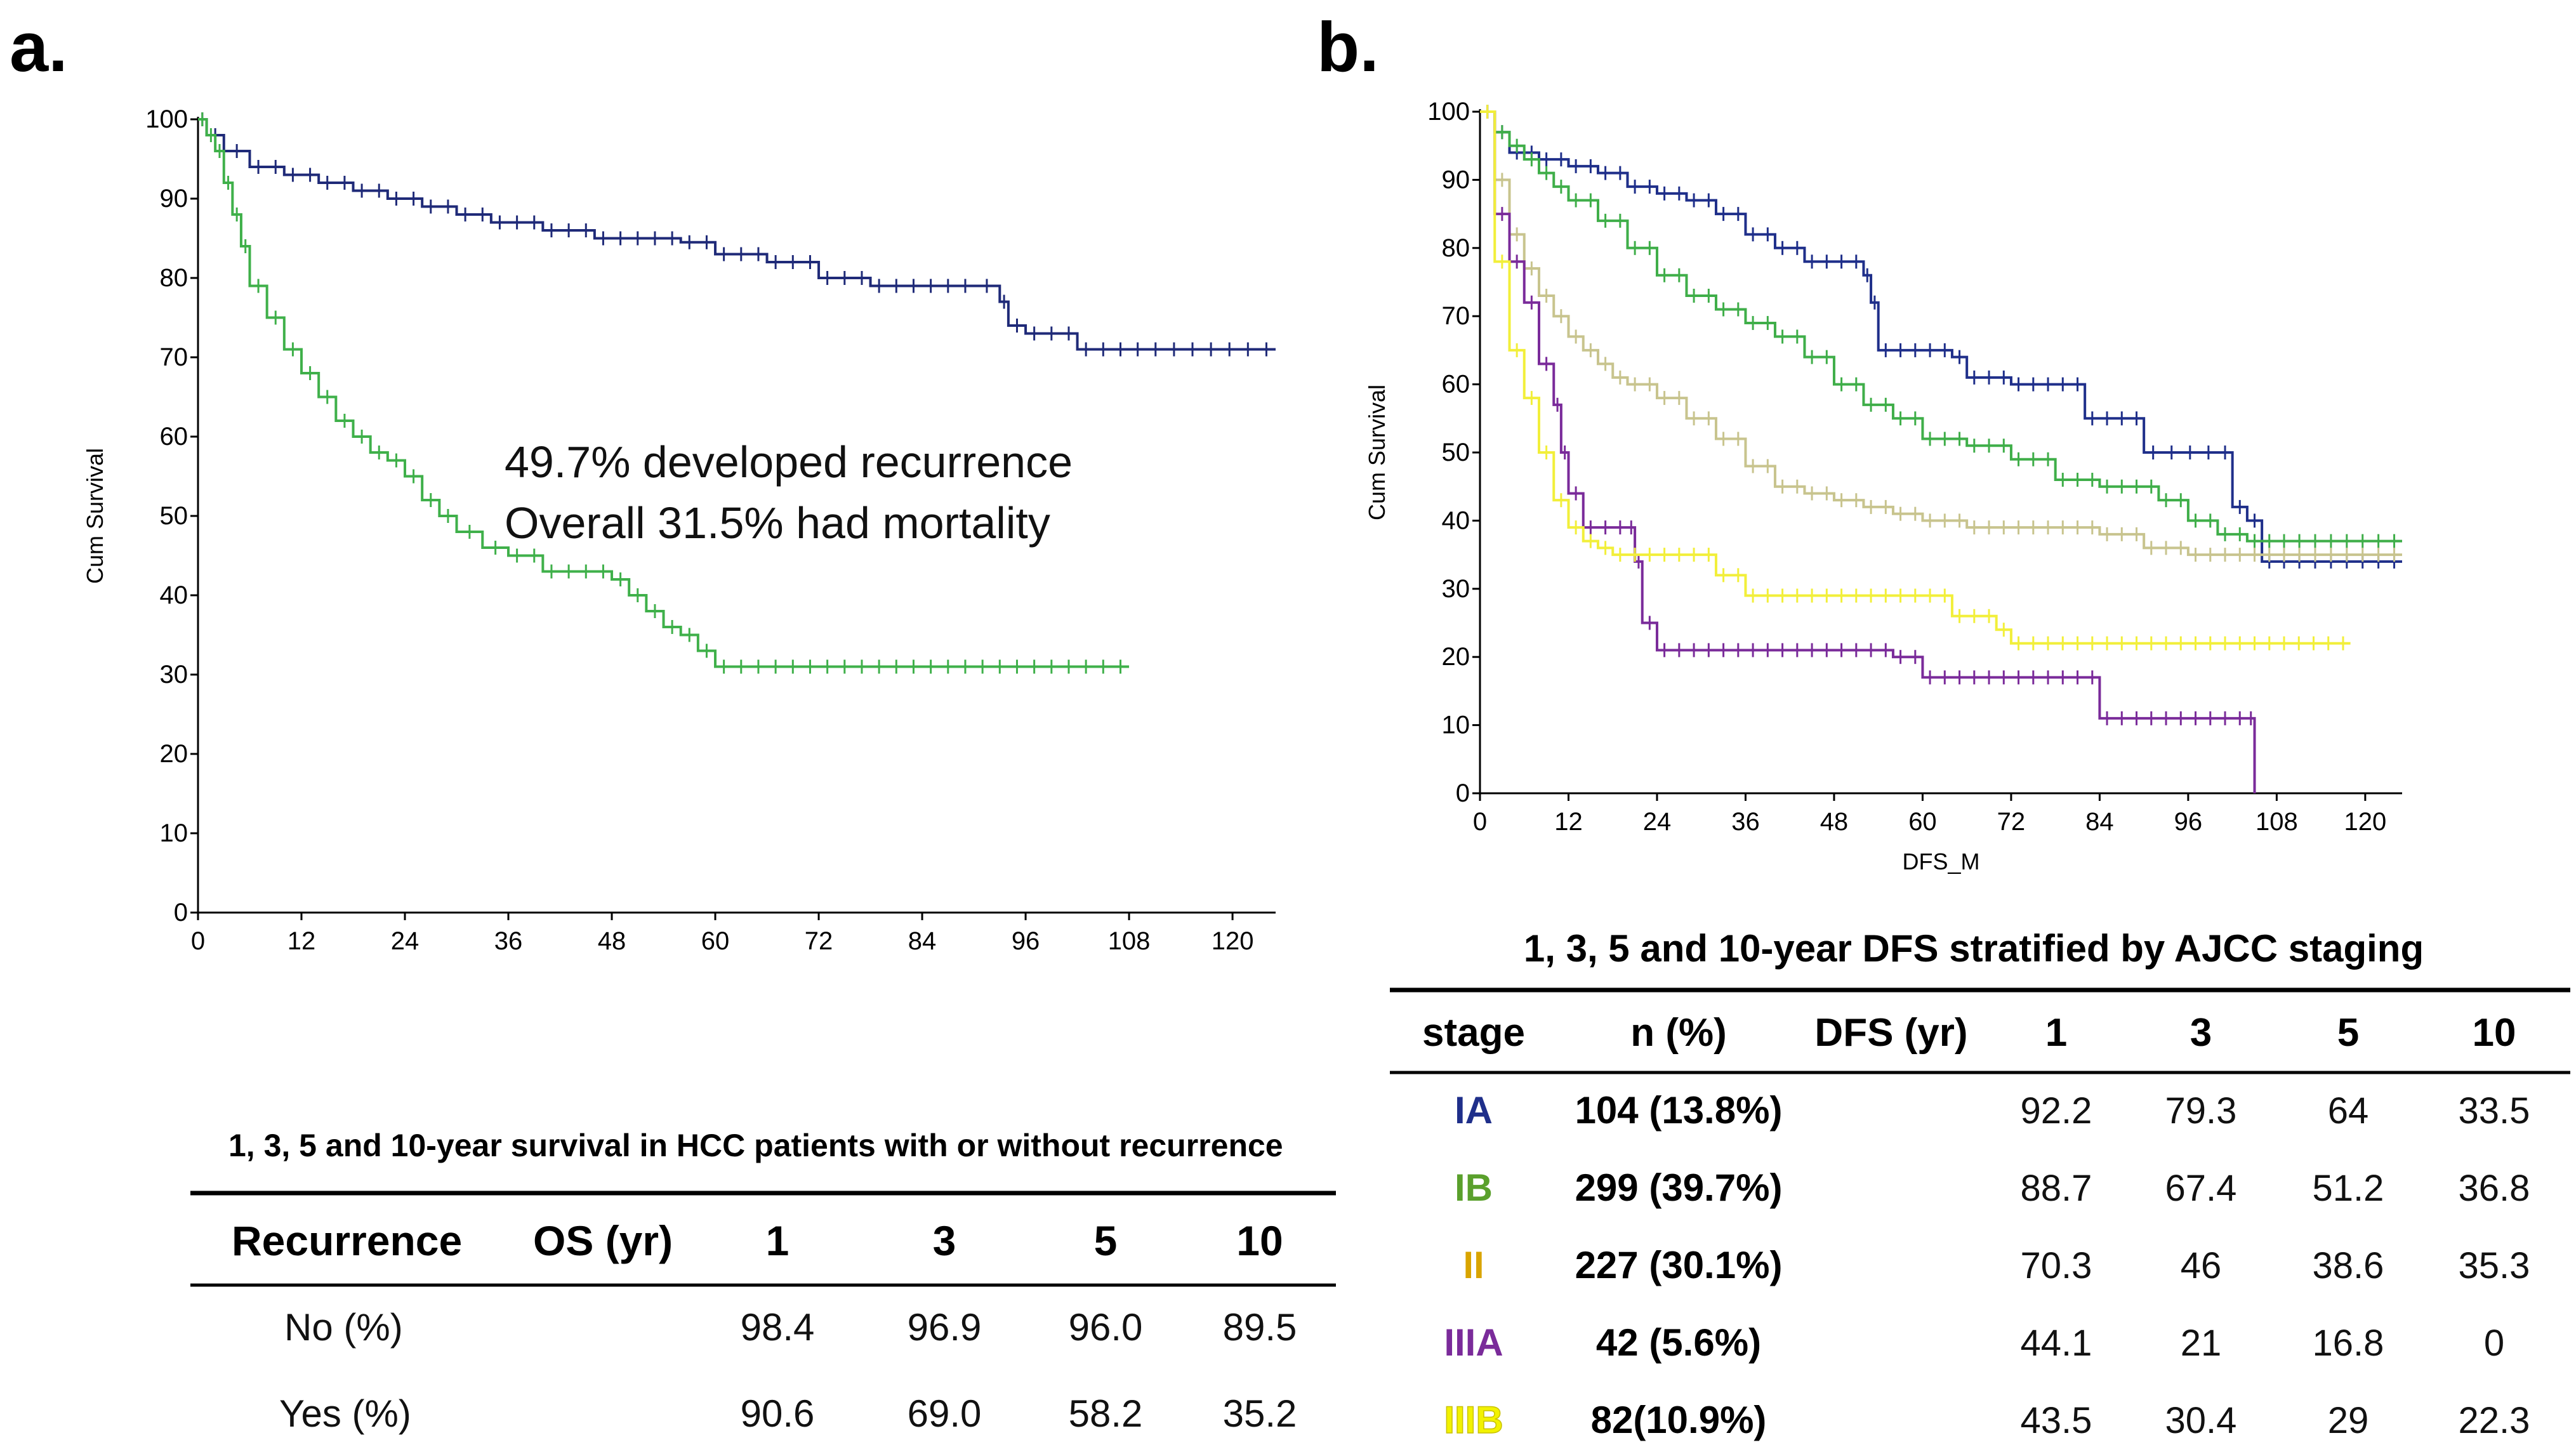 This screenshot has width=2576, height=1452. What do you see at coordinates (1456, 657) in the screenshot?
I see `chart-b-y-tick-label: 20` at bounding box center [1456, 657].